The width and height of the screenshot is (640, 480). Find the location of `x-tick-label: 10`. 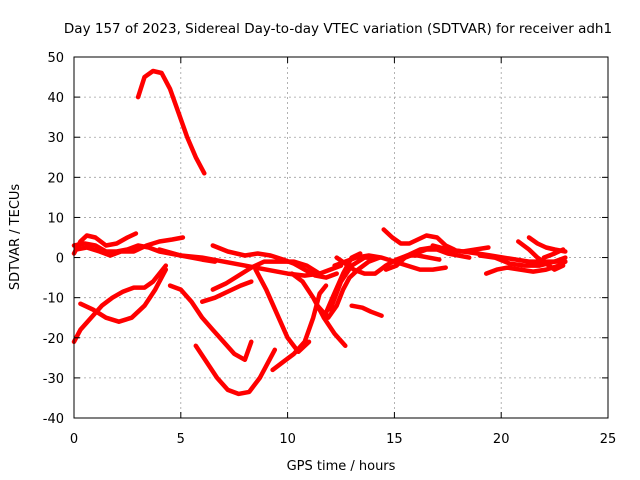

x-tick-label: 10 is located at coordinates (287, 439).